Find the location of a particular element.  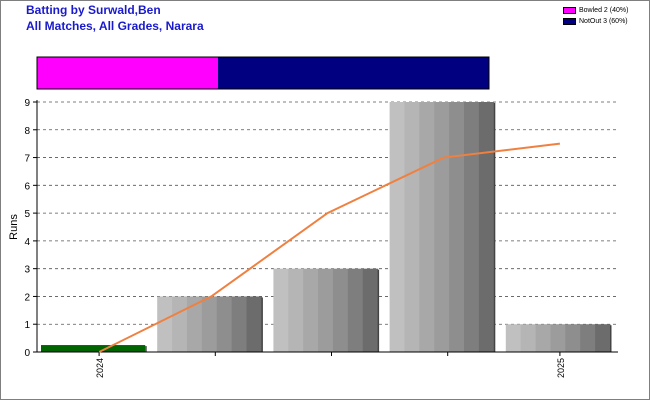

stack-segment-bowled is located at coordinates (127, 73).